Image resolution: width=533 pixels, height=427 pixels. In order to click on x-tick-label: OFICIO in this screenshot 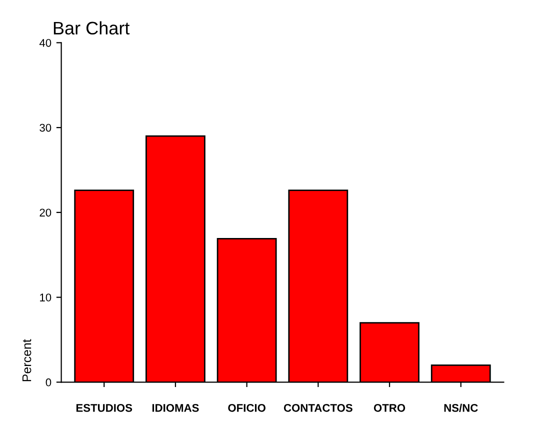, I will do `click(247, 408)`.